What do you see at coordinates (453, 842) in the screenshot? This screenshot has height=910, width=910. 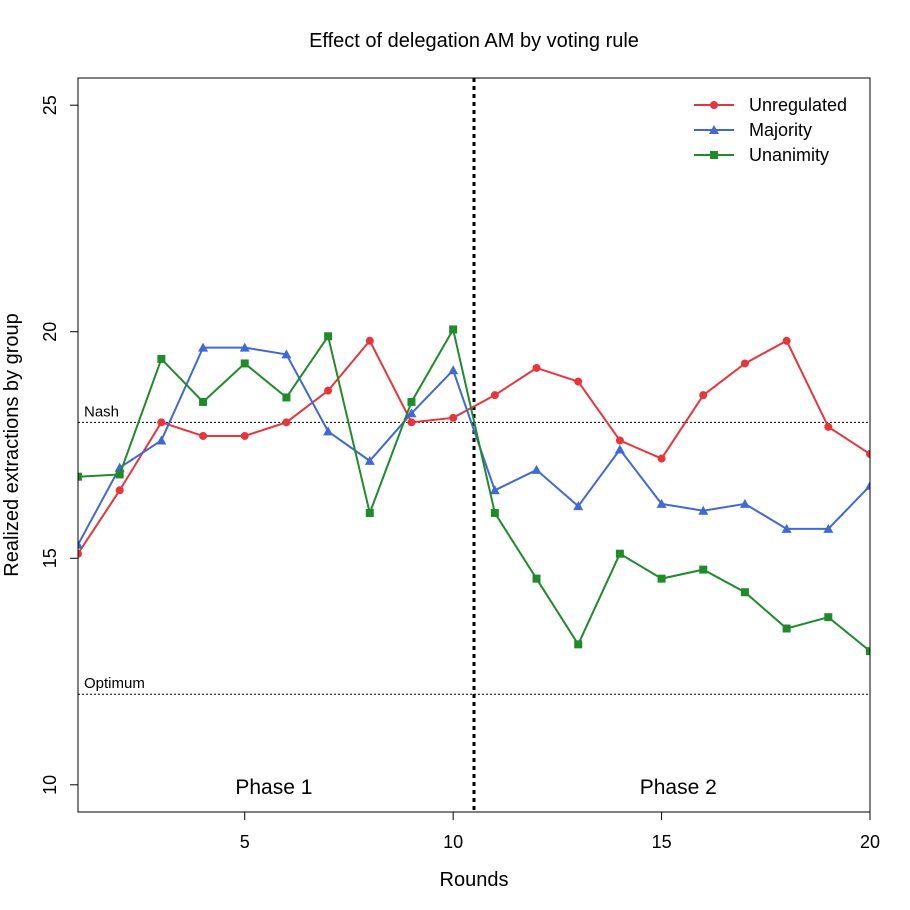 I see `x-tick-label: 10` at bounding box center [453, 842].